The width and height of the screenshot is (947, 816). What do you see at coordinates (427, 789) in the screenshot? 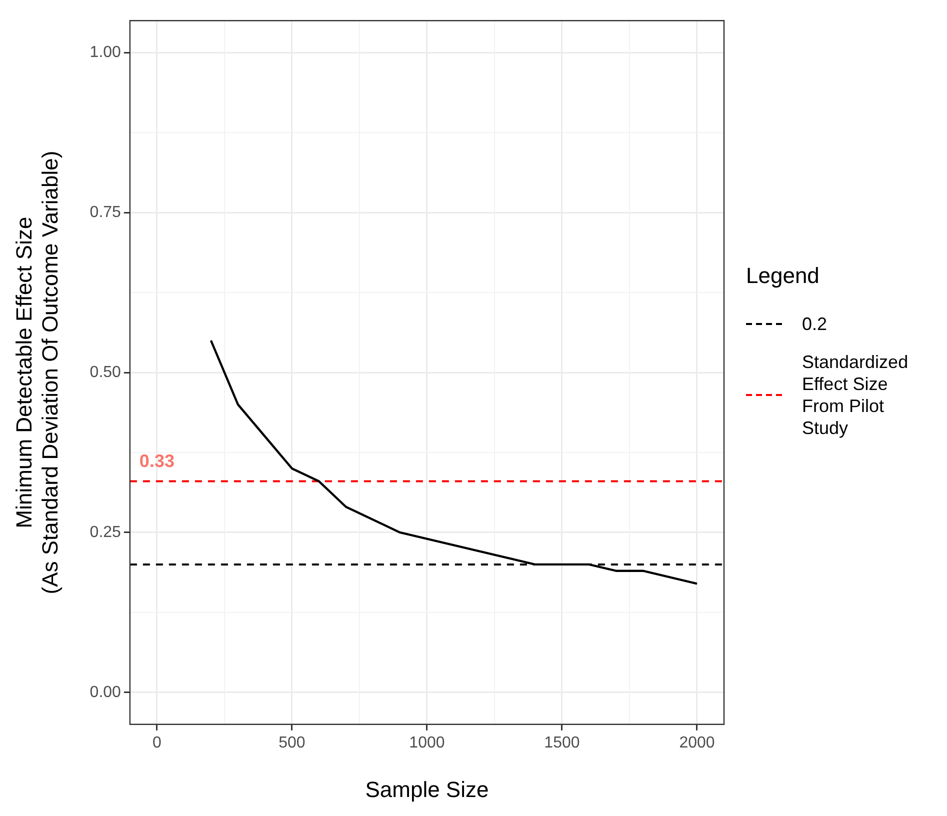
I see `x-axis-title: Sample Size` at bounding box center [427, 789].